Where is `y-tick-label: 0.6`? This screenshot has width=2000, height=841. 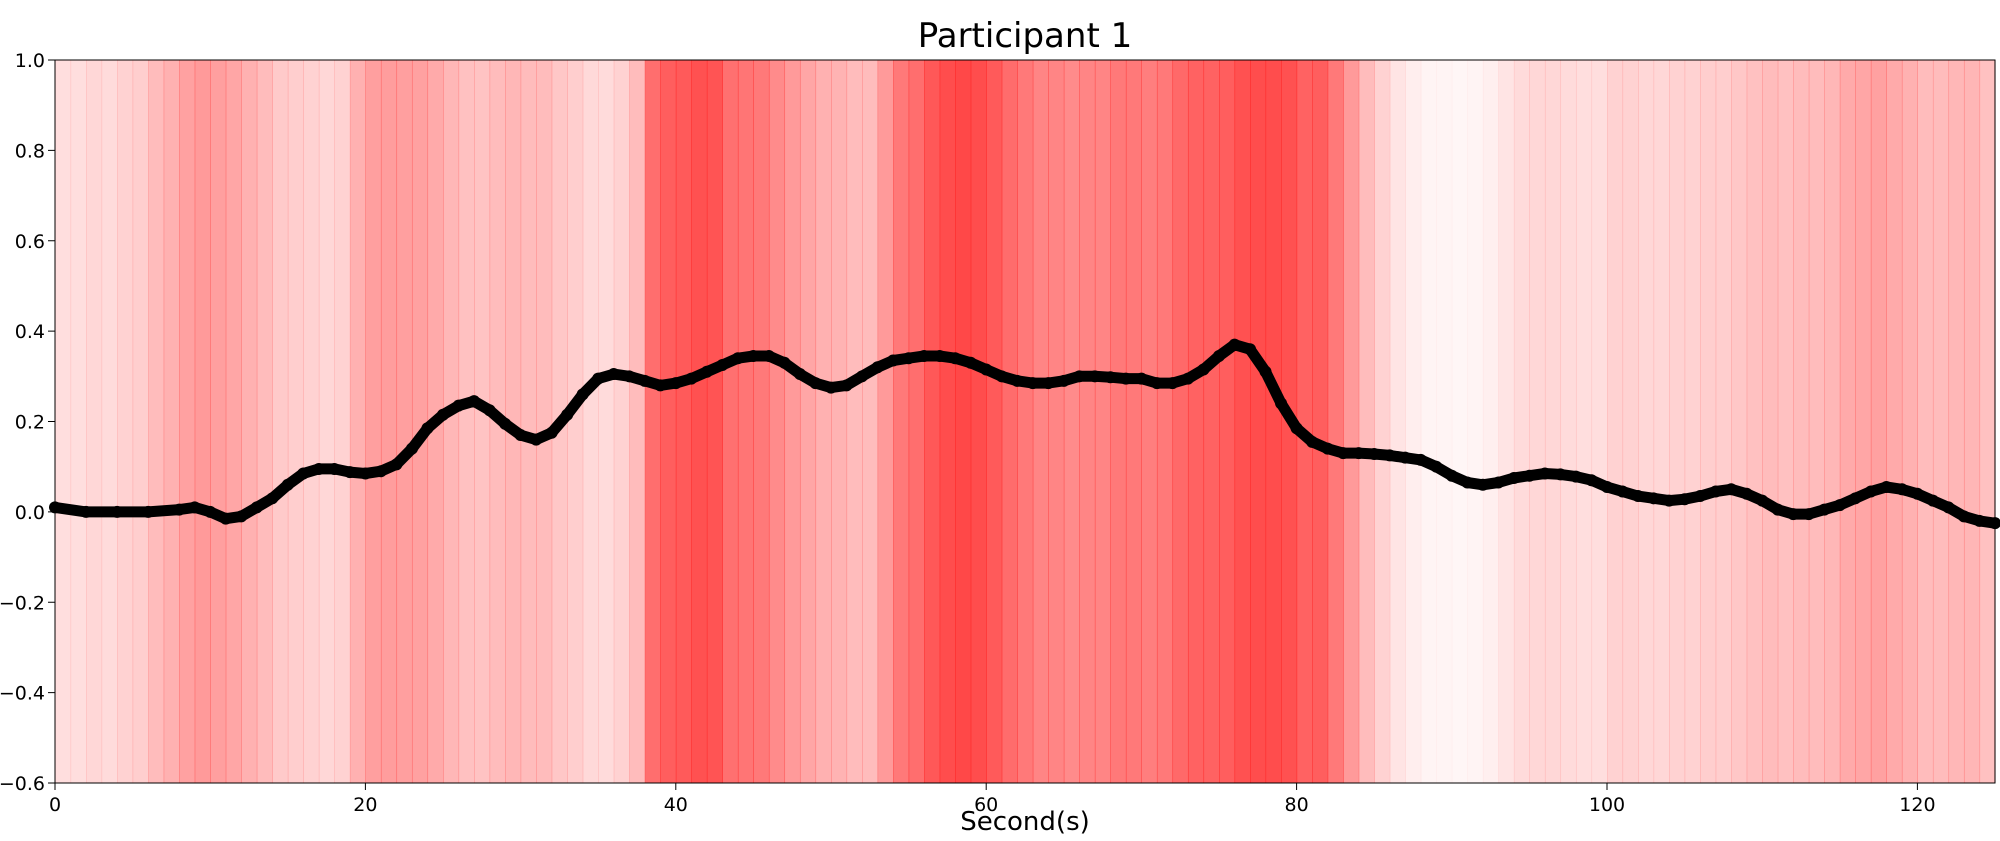 y-tick-label: 0.6 is located at coordinates (30, 242).